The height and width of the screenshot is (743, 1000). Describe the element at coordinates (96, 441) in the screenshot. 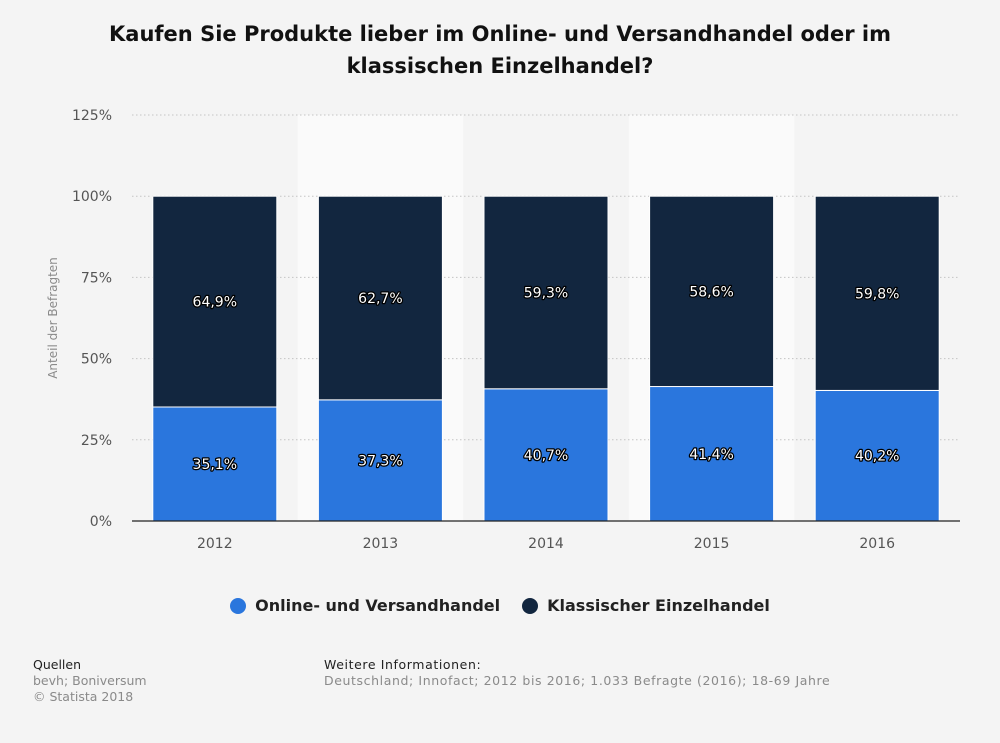

I see `y-tick-label: 25%` at that location.